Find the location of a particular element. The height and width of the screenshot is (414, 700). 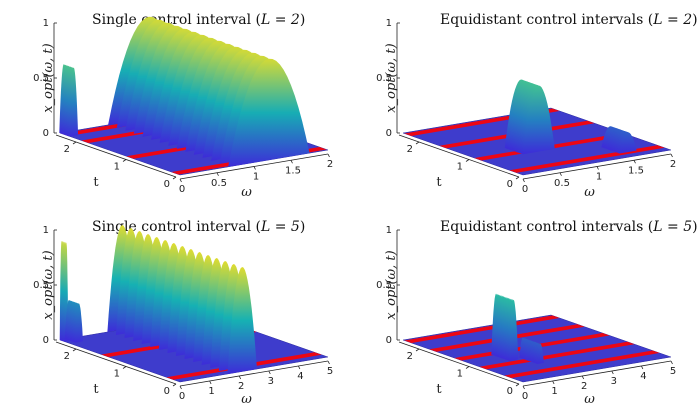

title-panel-2: Equidistant control intervals (L = 2) is located at coordinates (569, 20).